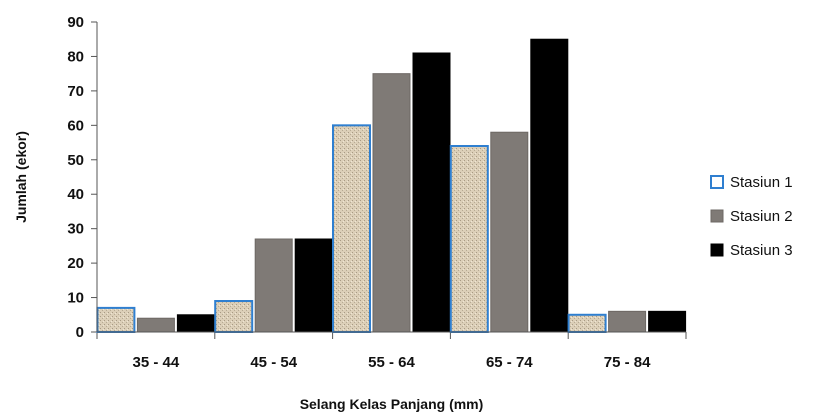 The width and height of the screenshot is (821, 414). What do you see at coordinates (761, 216) in the screenshot?
I see `legend-label: Stasiun 2` at bounding box center [761, 216].